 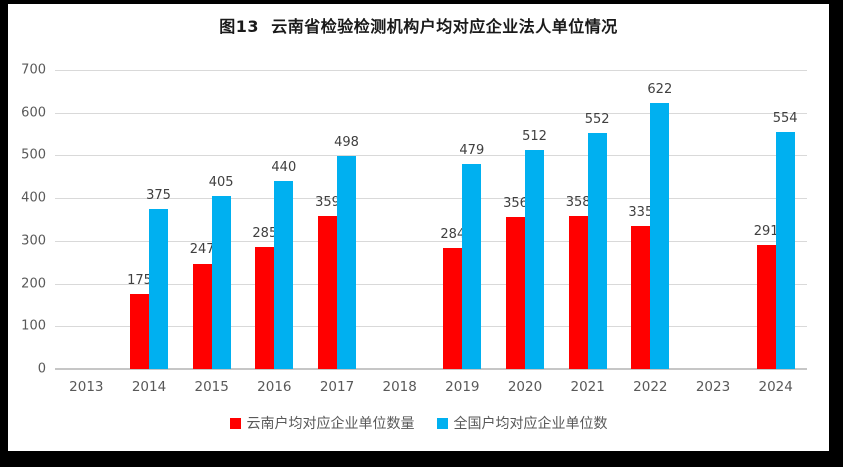 I want to click on bar-data-label: 358, so click(x=578, y=203).